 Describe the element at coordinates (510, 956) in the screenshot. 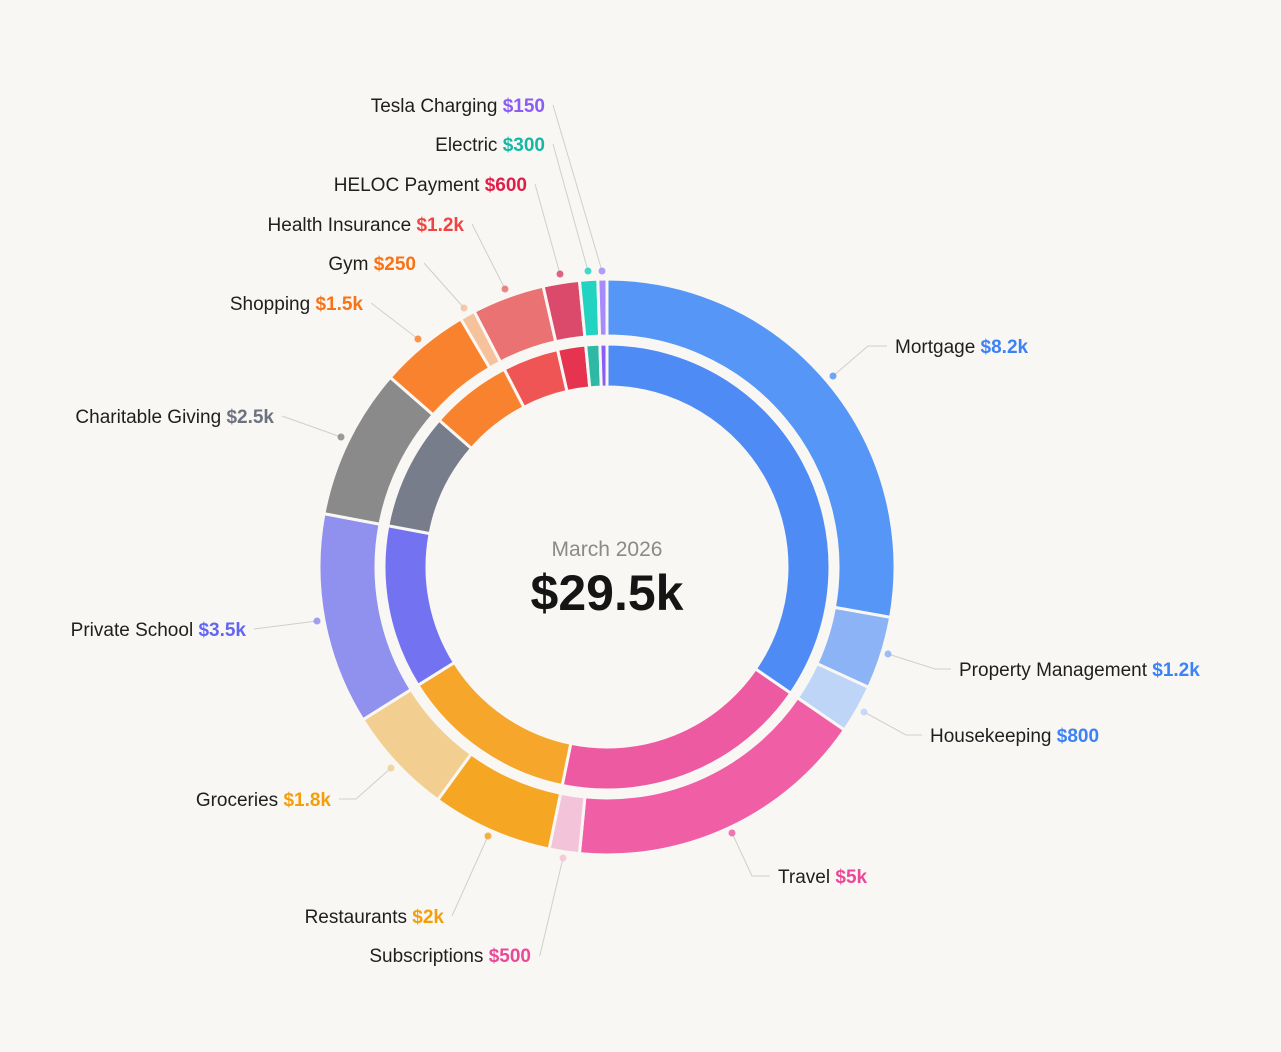

I see `label-value: $500` at that location.